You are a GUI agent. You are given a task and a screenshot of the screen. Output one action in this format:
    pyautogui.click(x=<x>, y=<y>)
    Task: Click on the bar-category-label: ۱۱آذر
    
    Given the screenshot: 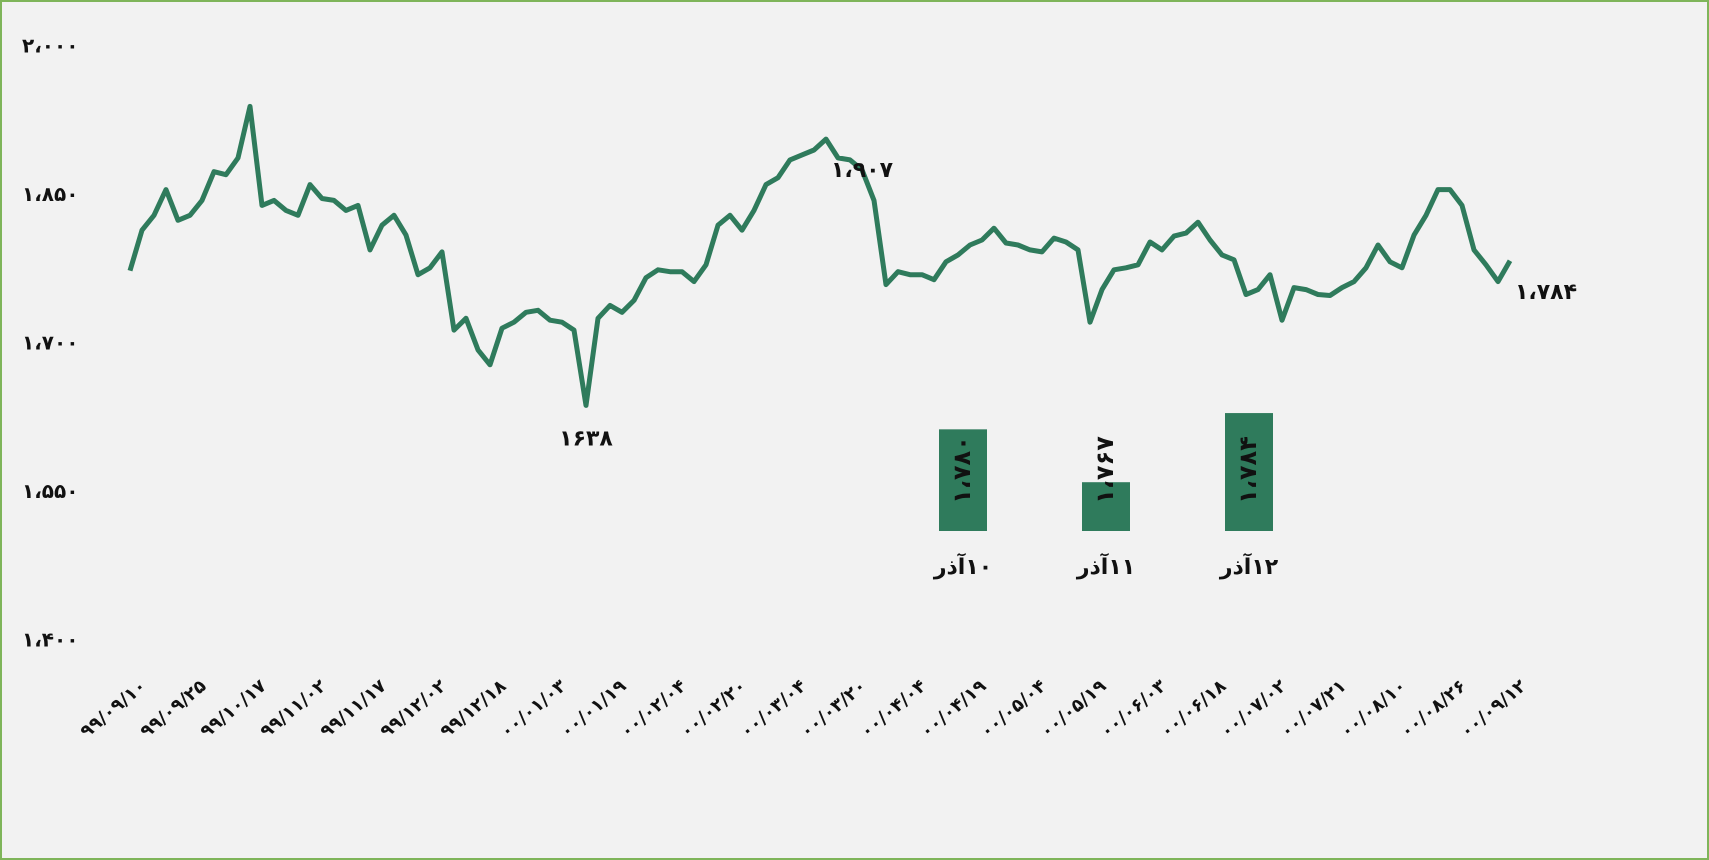 What is the action you would take?
    pyautogui.click(x=1105, y=566)
    